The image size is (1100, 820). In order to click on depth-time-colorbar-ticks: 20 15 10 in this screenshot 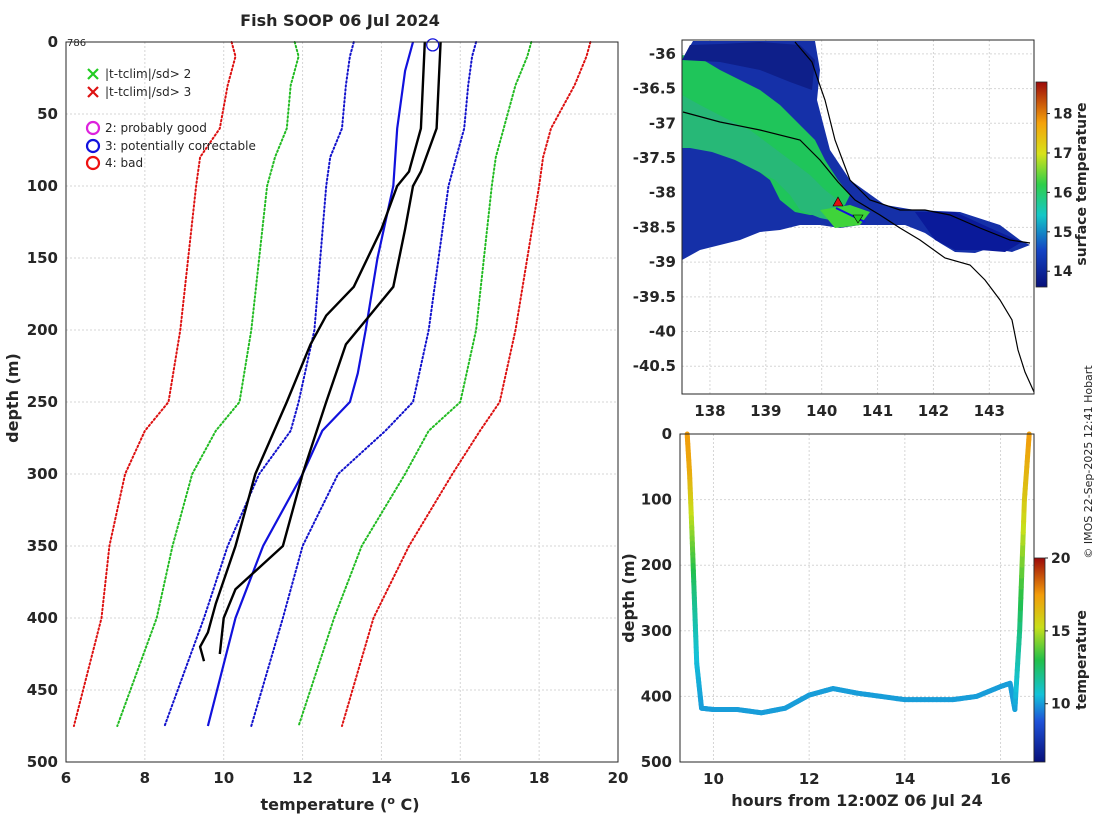, I will do `click(1058, 632)`.